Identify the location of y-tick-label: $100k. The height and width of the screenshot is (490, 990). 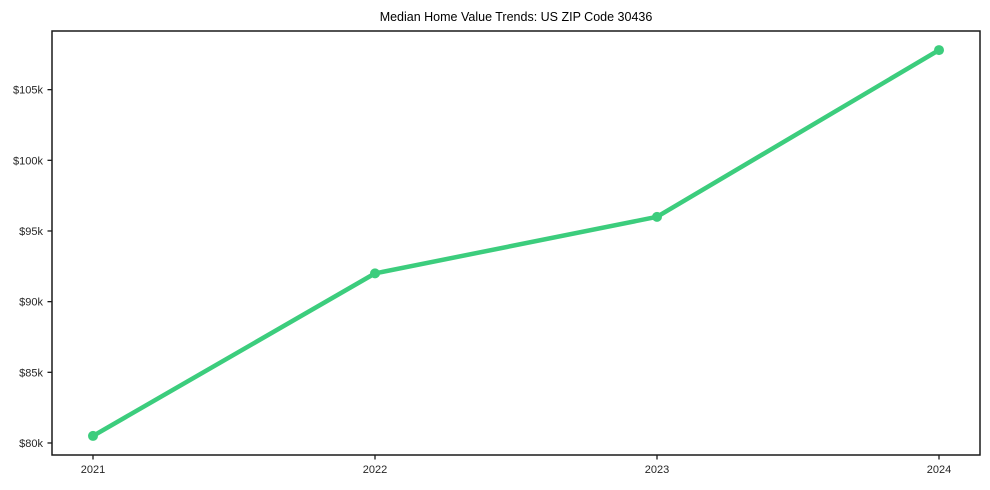
(28, 161).